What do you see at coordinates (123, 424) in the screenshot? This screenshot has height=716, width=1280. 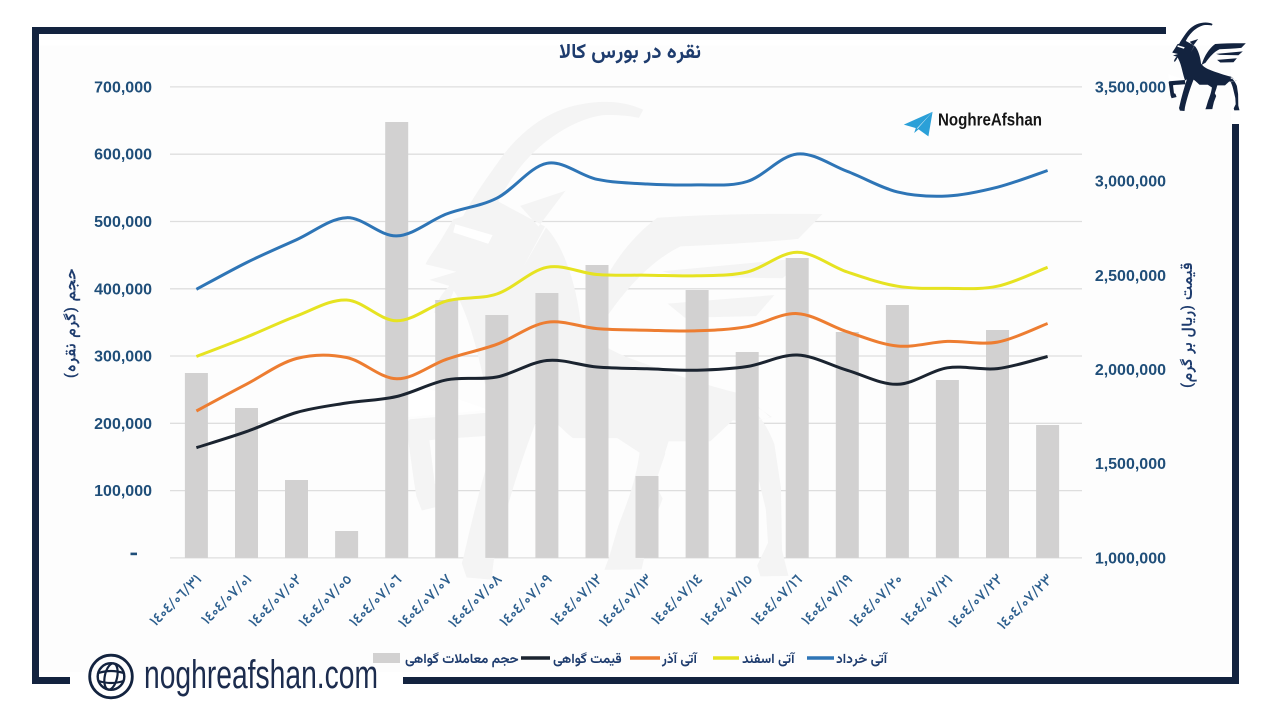 I see `svg-text: 200,000` at bounding box center [123, 424].